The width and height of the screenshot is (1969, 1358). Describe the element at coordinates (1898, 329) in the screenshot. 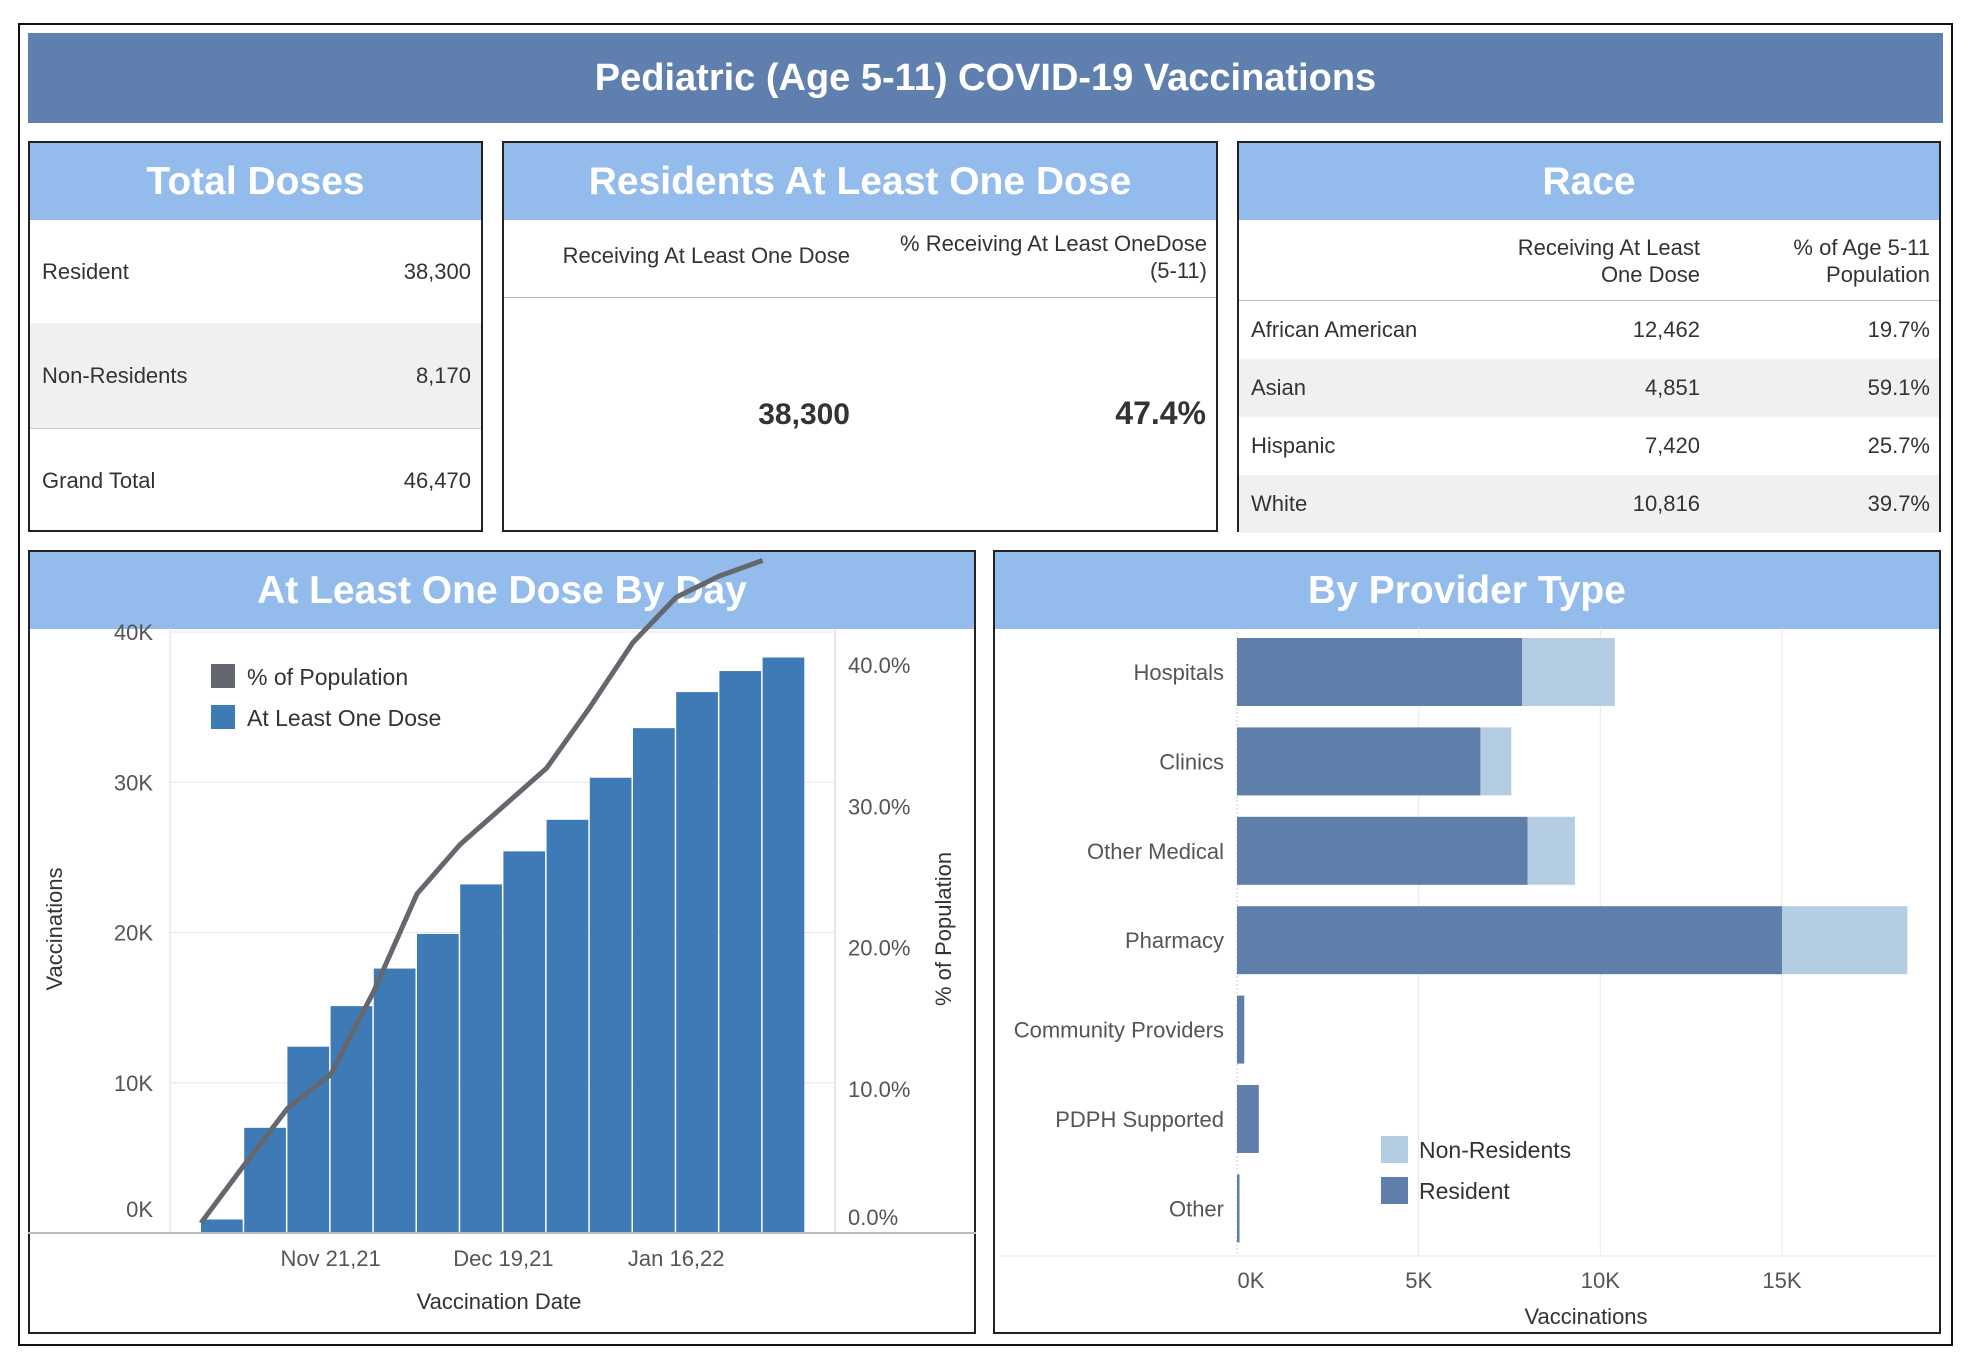

I see `race-percent: 19.7%` at that location.